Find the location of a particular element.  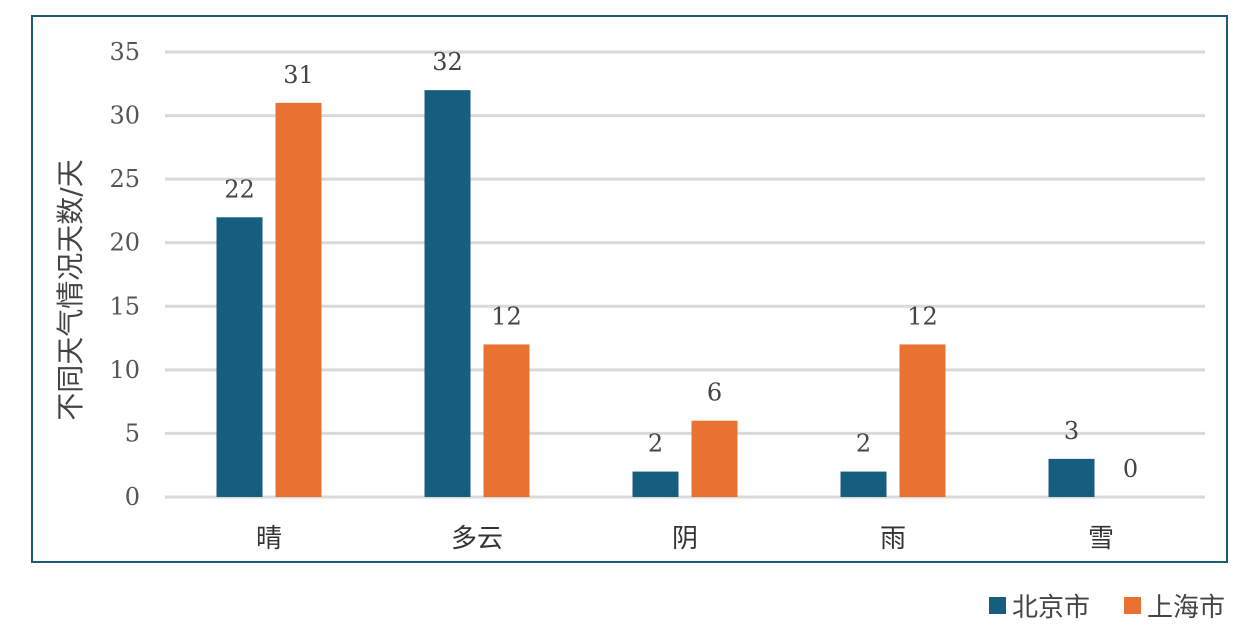

x-axis-categories: 晴 多云 阴 雨 雪 is located at coordinates (685, 539).